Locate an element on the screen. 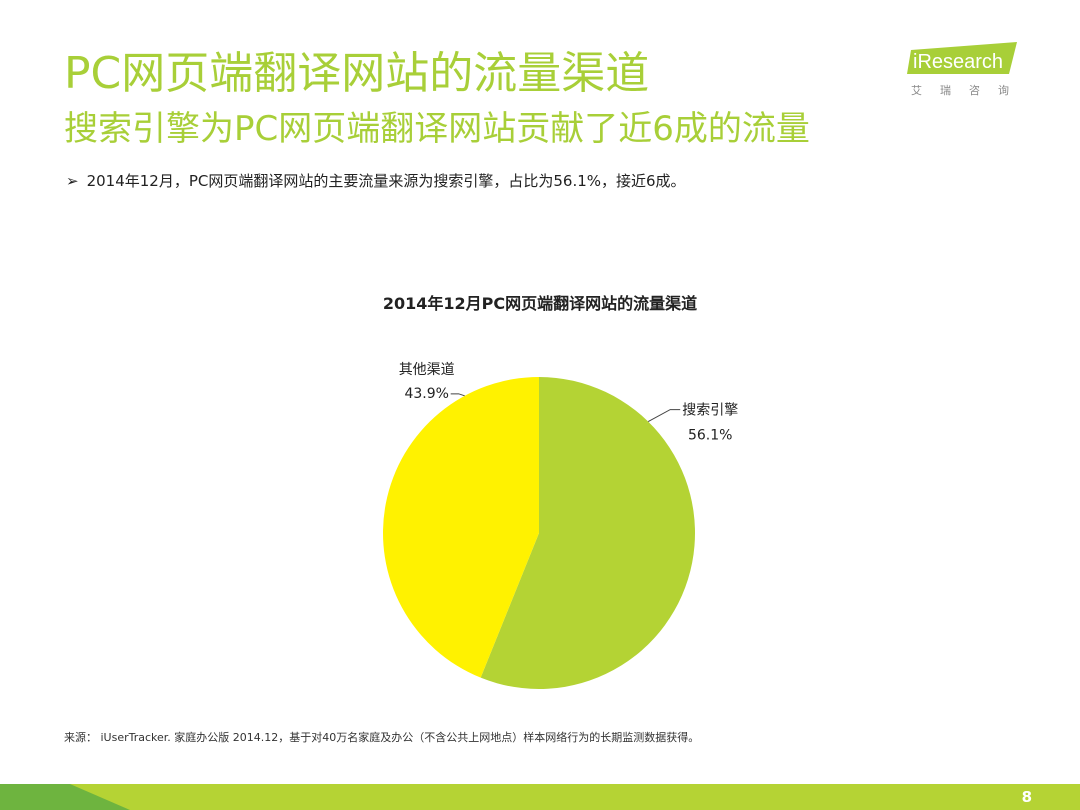 This screenshot has height=810, width=1080. pie-chart-svg: 搜索引擎 56.1% 其他渠道 43.9% is located at coordinates (560, 525).